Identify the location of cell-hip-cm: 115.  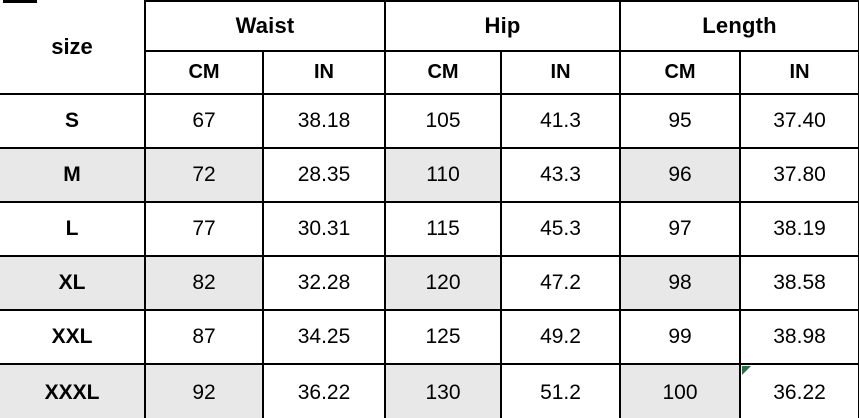
(443, 229).